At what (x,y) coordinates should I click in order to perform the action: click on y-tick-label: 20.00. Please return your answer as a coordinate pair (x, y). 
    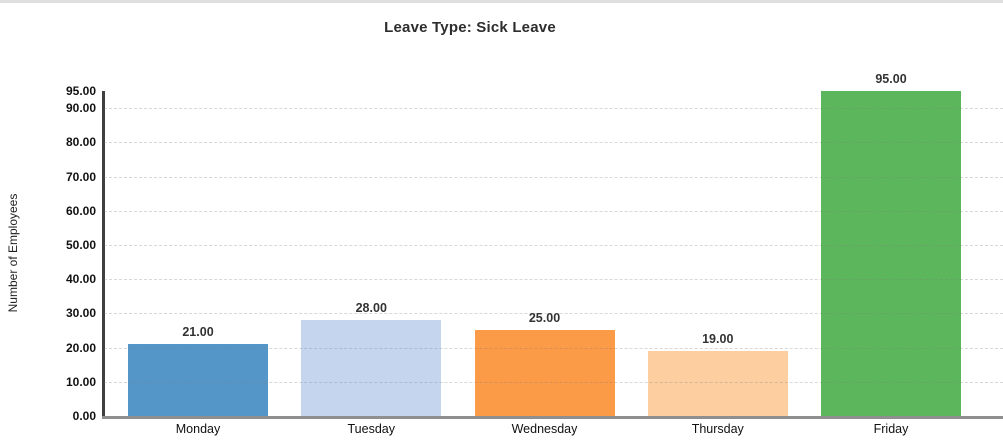
    Looking at the image, I should click on (80, 347).